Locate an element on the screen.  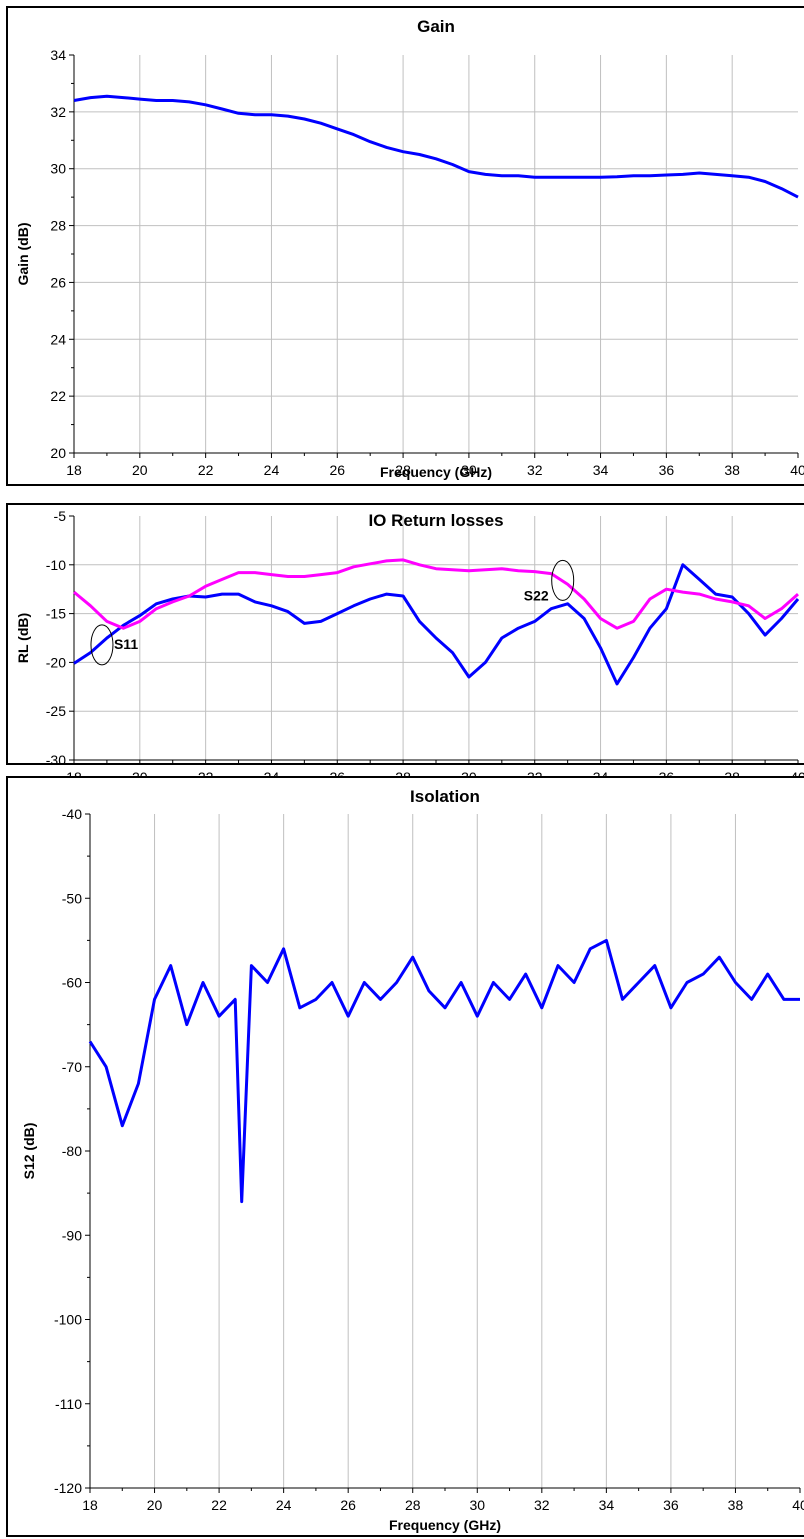
y-tick-label: 34 is located at coordinates (58, 55).